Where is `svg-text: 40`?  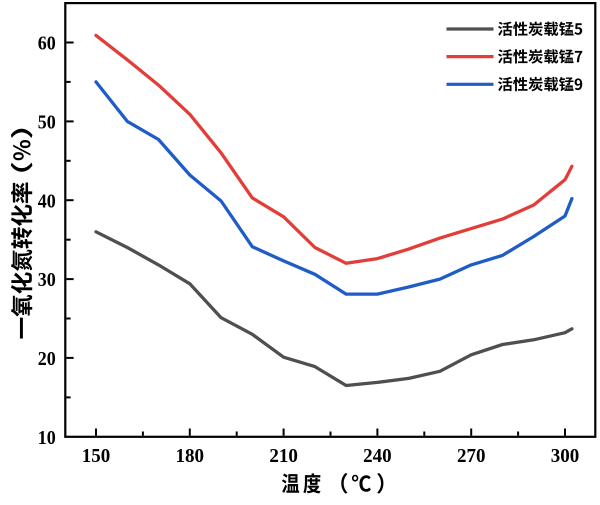 svg-text: 40 is located at coordinates (47, 201).